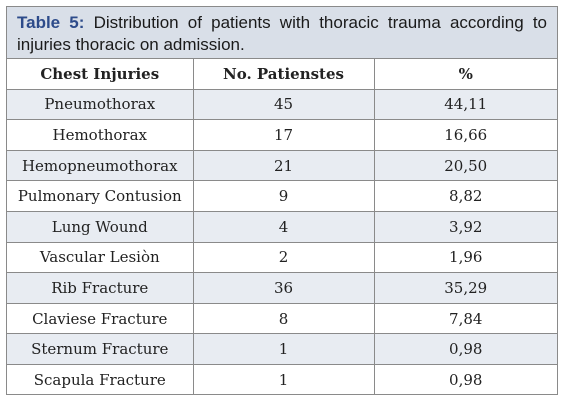 The height and width of the screenshot is (402, 565). I want to click on column-header-no-patients: No. Patienstes, so click(283, 74).